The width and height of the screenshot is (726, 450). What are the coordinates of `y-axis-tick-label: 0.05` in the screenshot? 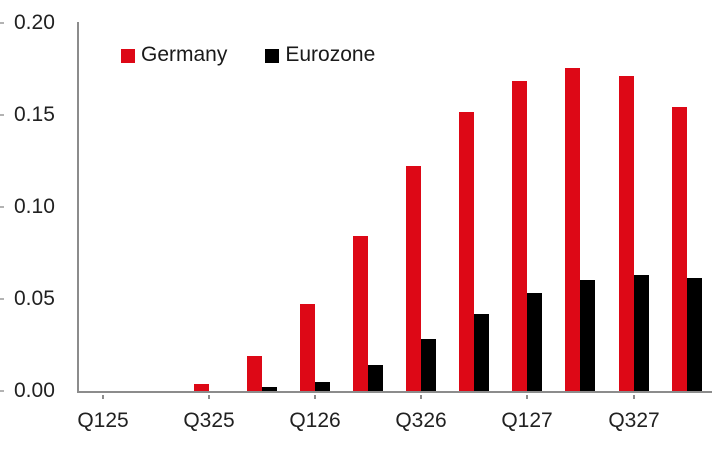 It's located at (34, 298).